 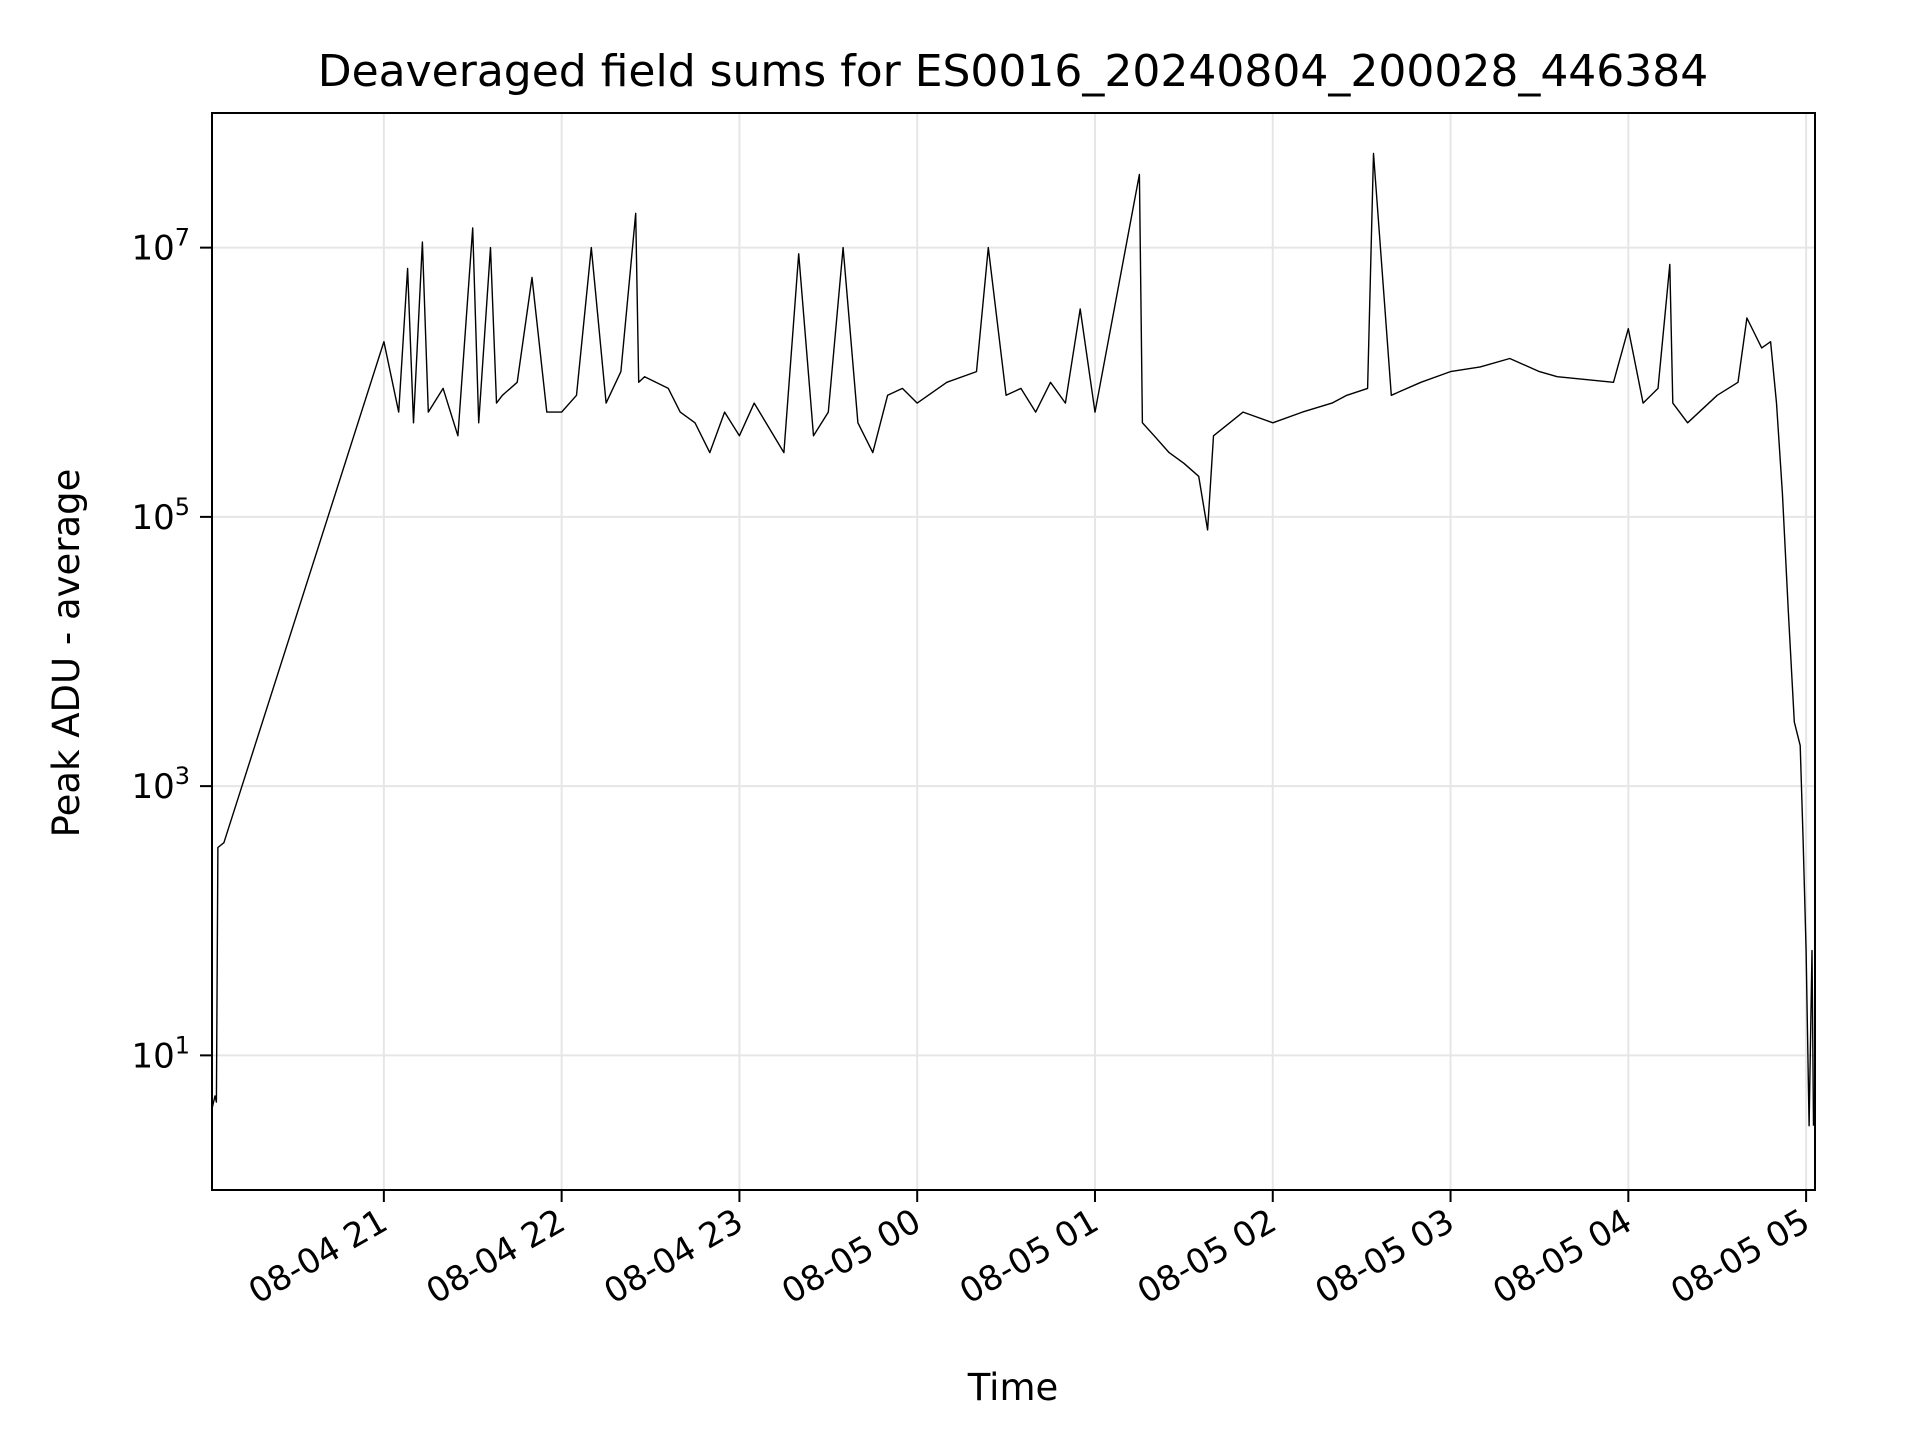 I want to click on y-tick-label: 10¹, so click(x=160, y=1053).